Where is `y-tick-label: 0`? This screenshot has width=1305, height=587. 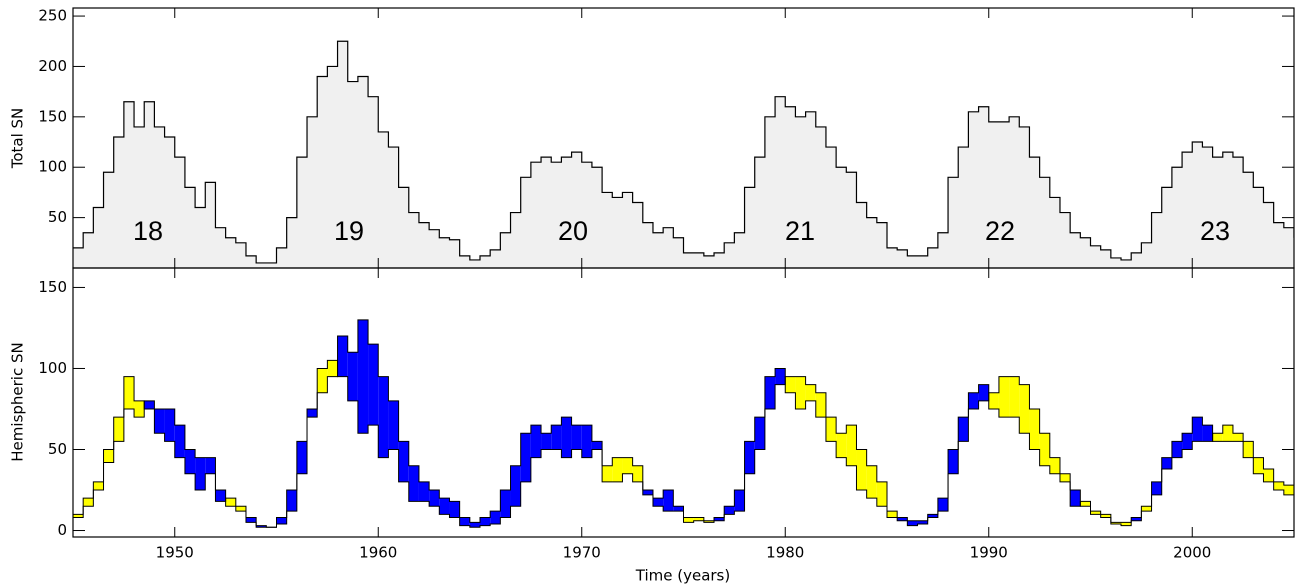 y-tick-label: 0 is located at coordinates (62, 530).